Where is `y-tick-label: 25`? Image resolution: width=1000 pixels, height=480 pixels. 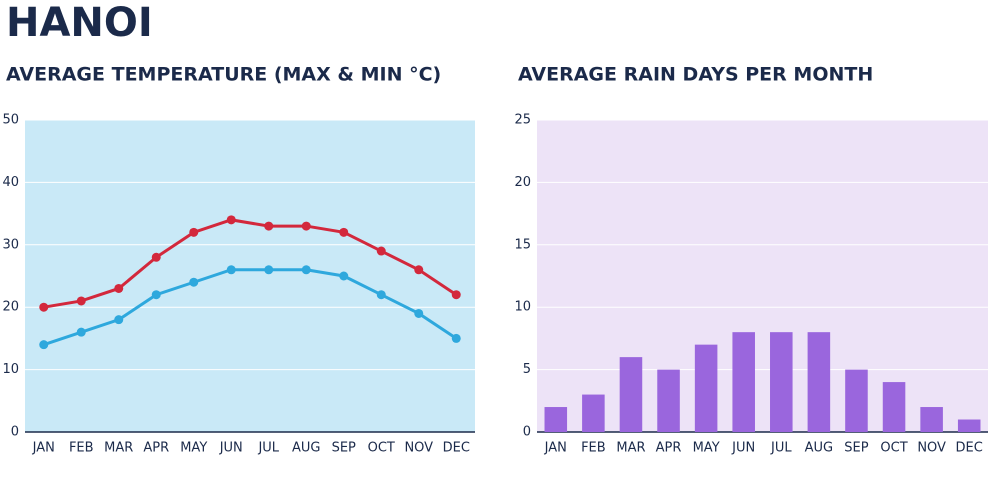
y-tick-label: 25 is located at coordinates (522, 120).